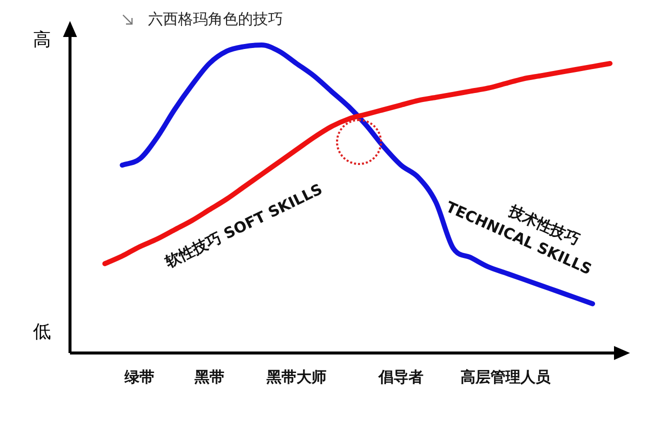  Describe the element at coordinates (295, 377) in the screenshot. I see `x-tick-label: 黑带大师` at that location.